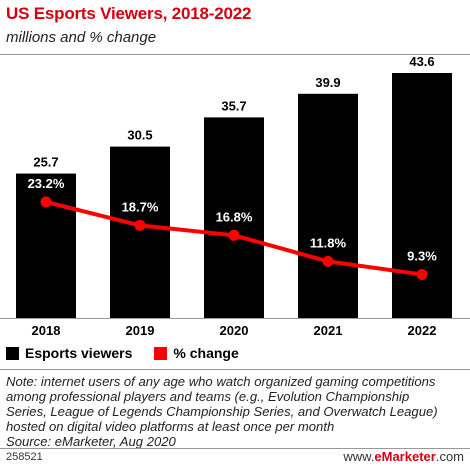 This screenshot has height=471, width=470. What do you see at coordinates (46, 330) in the screenshot?
I see `x-tick-label: 2018` at bounding box center [46, 330].